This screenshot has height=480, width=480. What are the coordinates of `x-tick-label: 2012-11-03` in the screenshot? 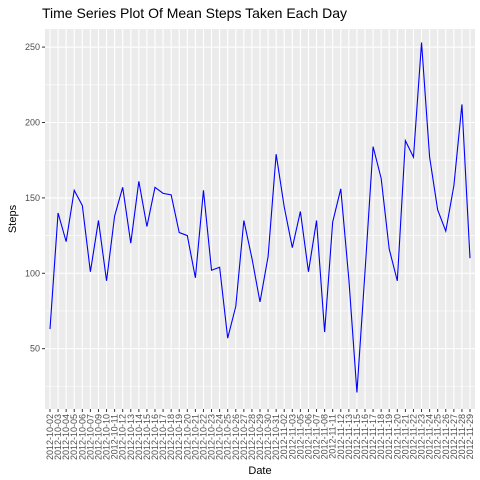 It's located at (292, 436).